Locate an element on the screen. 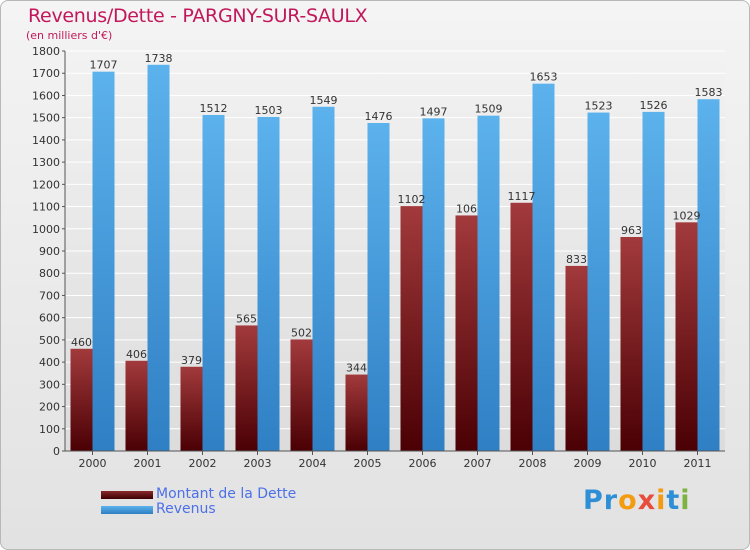 The height and width of the screenshot is (550, 750). chart-title: Revenus/Dette - PARGNY-SUR-SAULX is located at coordinates (198, 16).